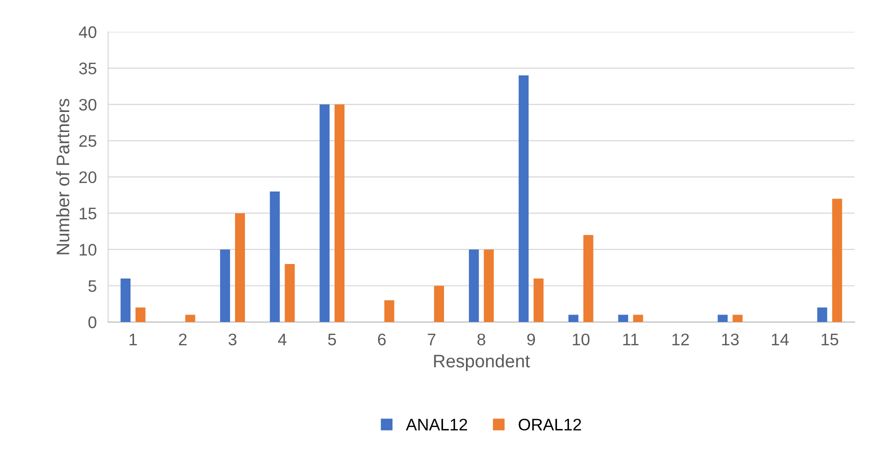  What do you see at coordinates (87, 177) in the screenshot?
I see `y-tick-label: 20` at bounding box center [87, 177].